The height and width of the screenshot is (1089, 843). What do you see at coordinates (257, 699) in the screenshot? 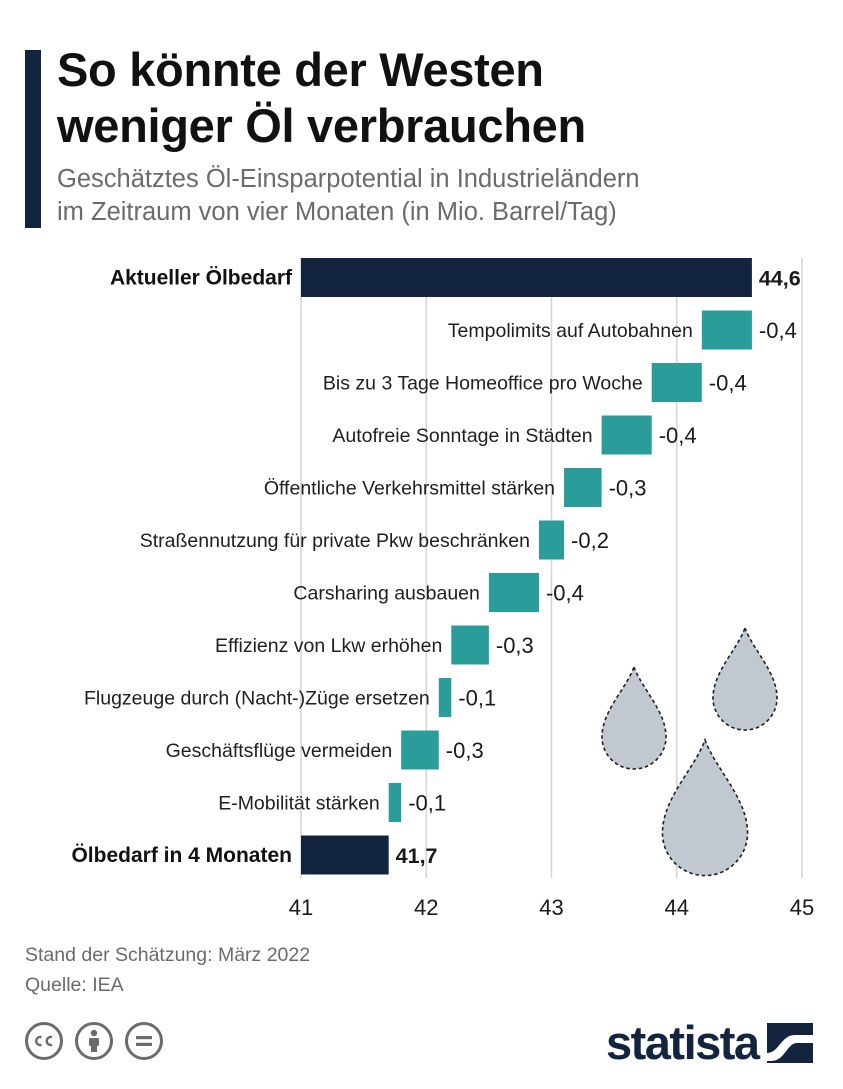
I see `category-label: Flugzeuge durch (Nacht-)Züge ersetzen` at bounding box center [257, 699].